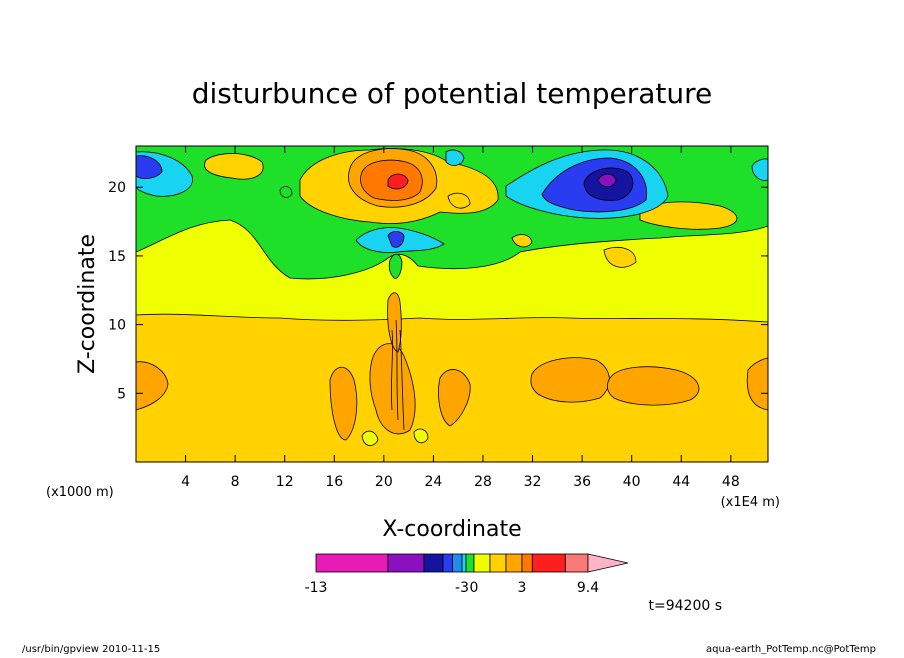 This screenshot has height=658, width=904. What do you see at coordinates (395, 266) in the screenshot?
I see `patch-green-stem` at bounding box center [395, 266].